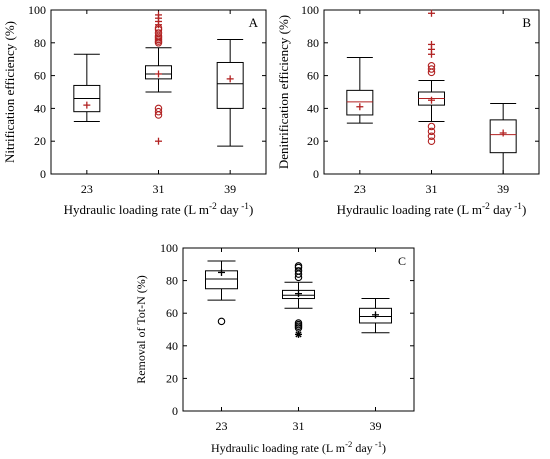 This screenshot has width=550, height=459. I want to click on panel-label: A, so click(254, 22).